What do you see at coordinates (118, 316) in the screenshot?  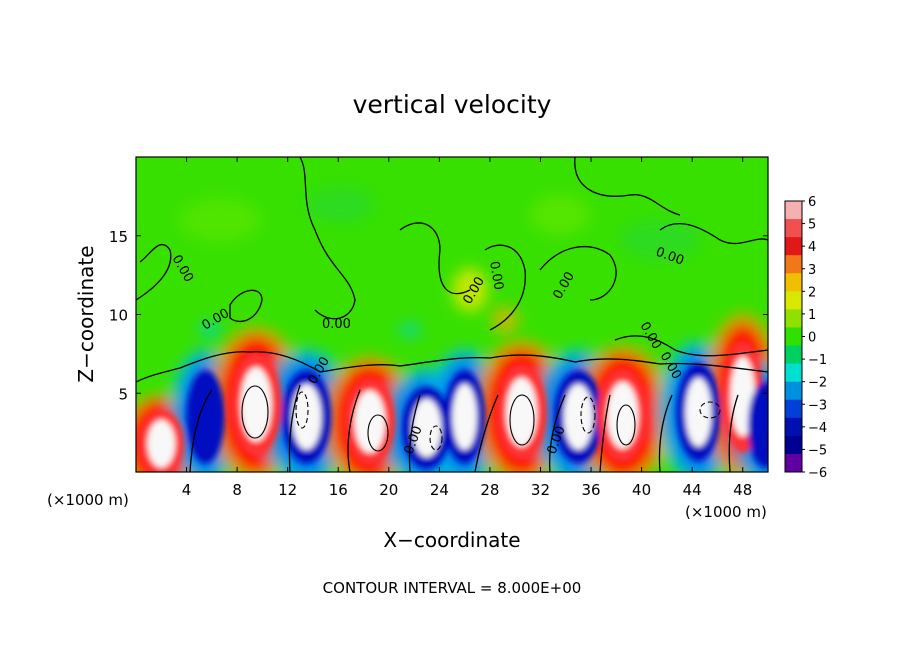 I see `y-tick-label: 10` at bounding box center [118, 316].